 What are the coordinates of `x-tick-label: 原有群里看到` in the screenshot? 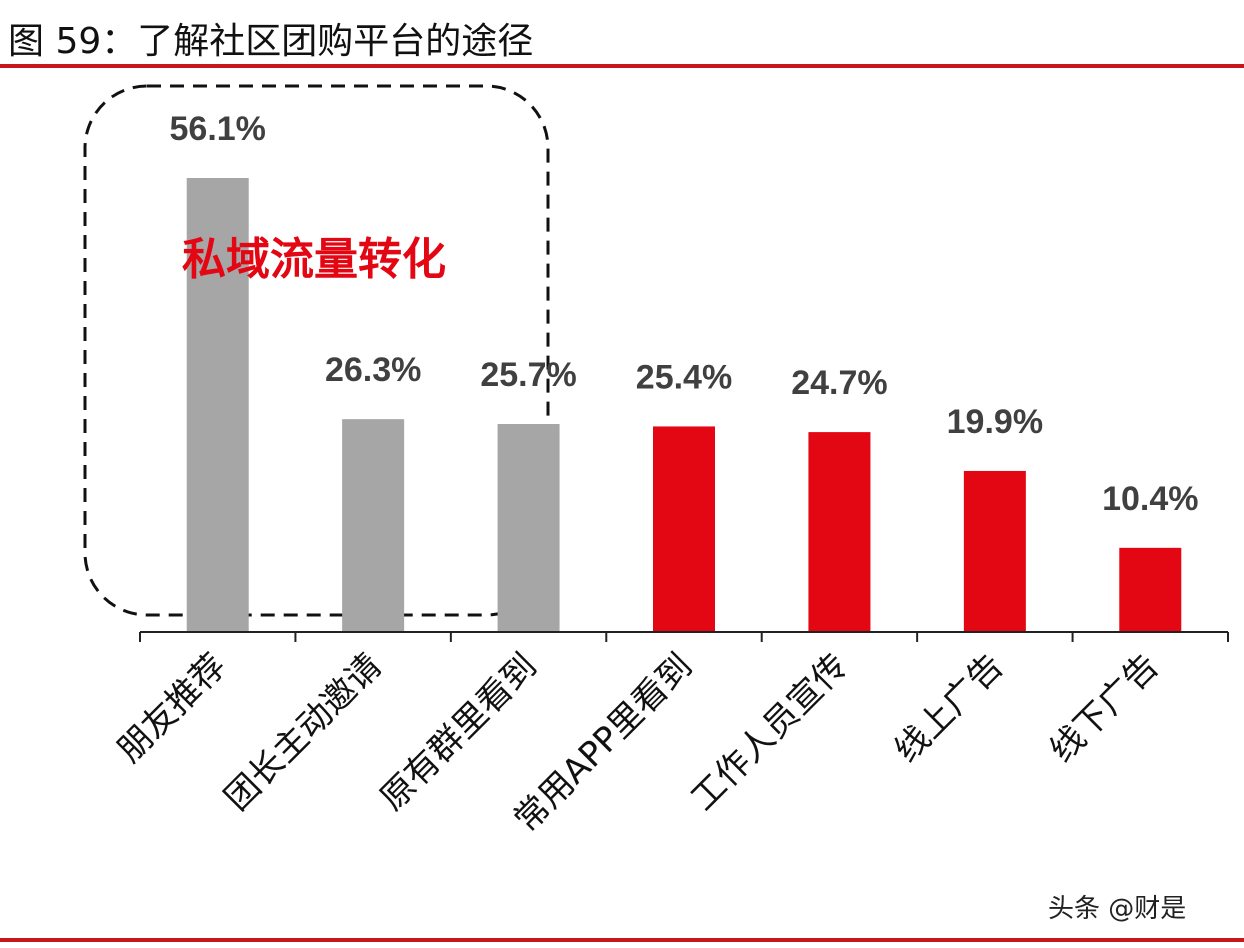 It's located at (458, 732).